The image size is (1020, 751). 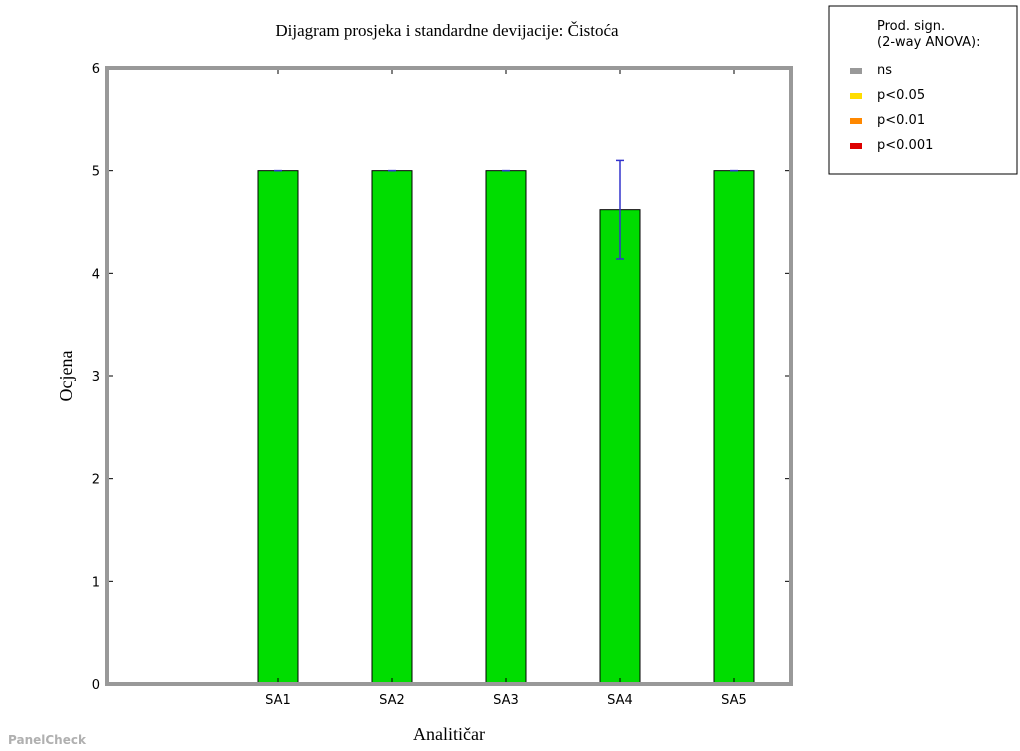 I want to click on x-tick-label: SA1, so click(x=278, y=700).